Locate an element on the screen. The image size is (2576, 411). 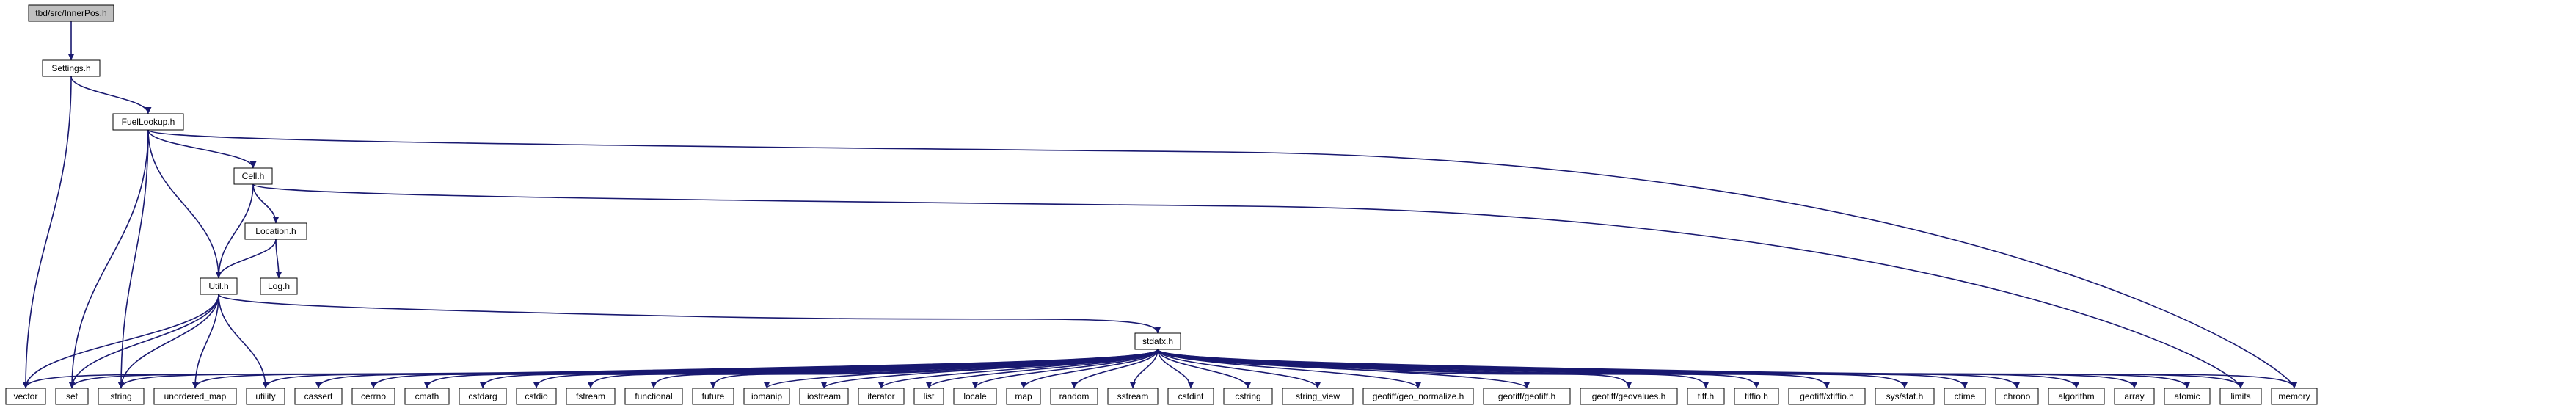
node-settings: Settings.h is located at coordinates (72, 68).